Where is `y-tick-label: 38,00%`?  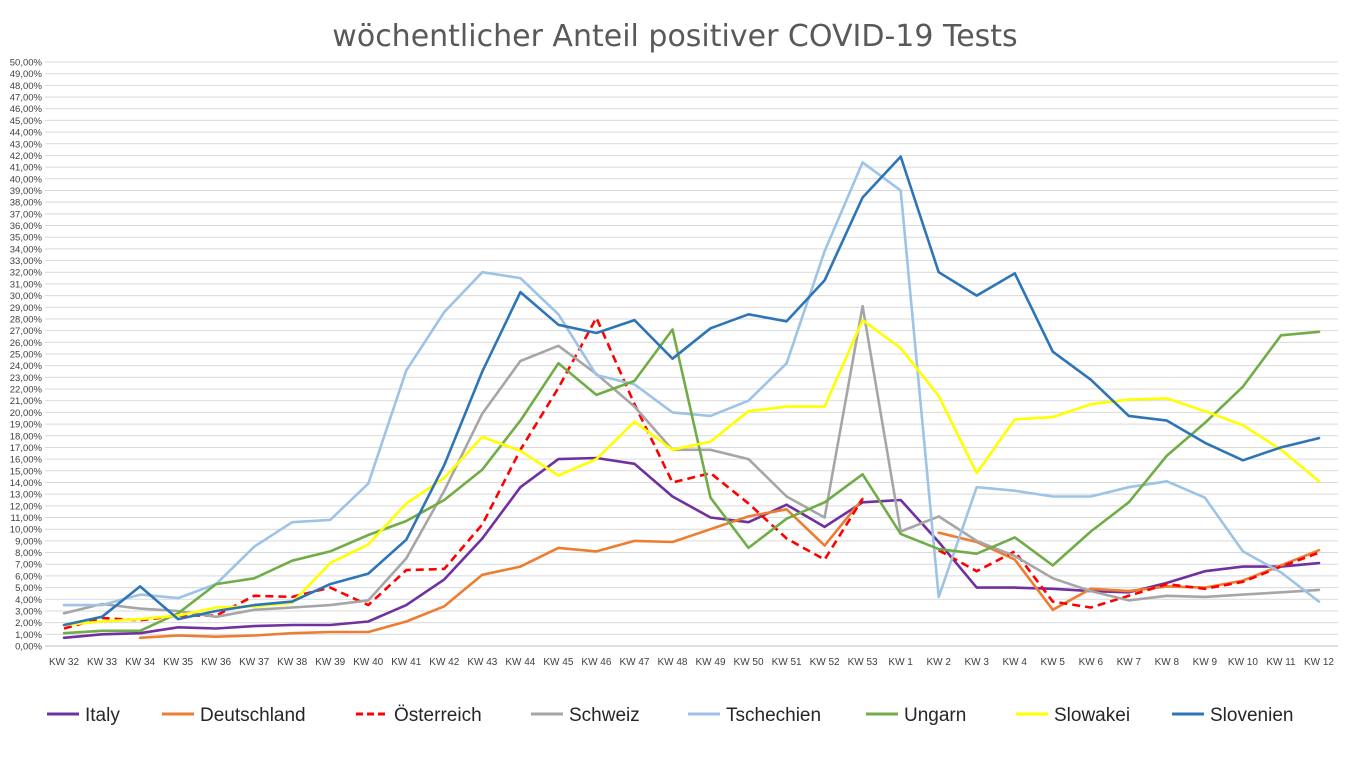 y-tick-label: 38,00% is located at coordinates (26, 203).